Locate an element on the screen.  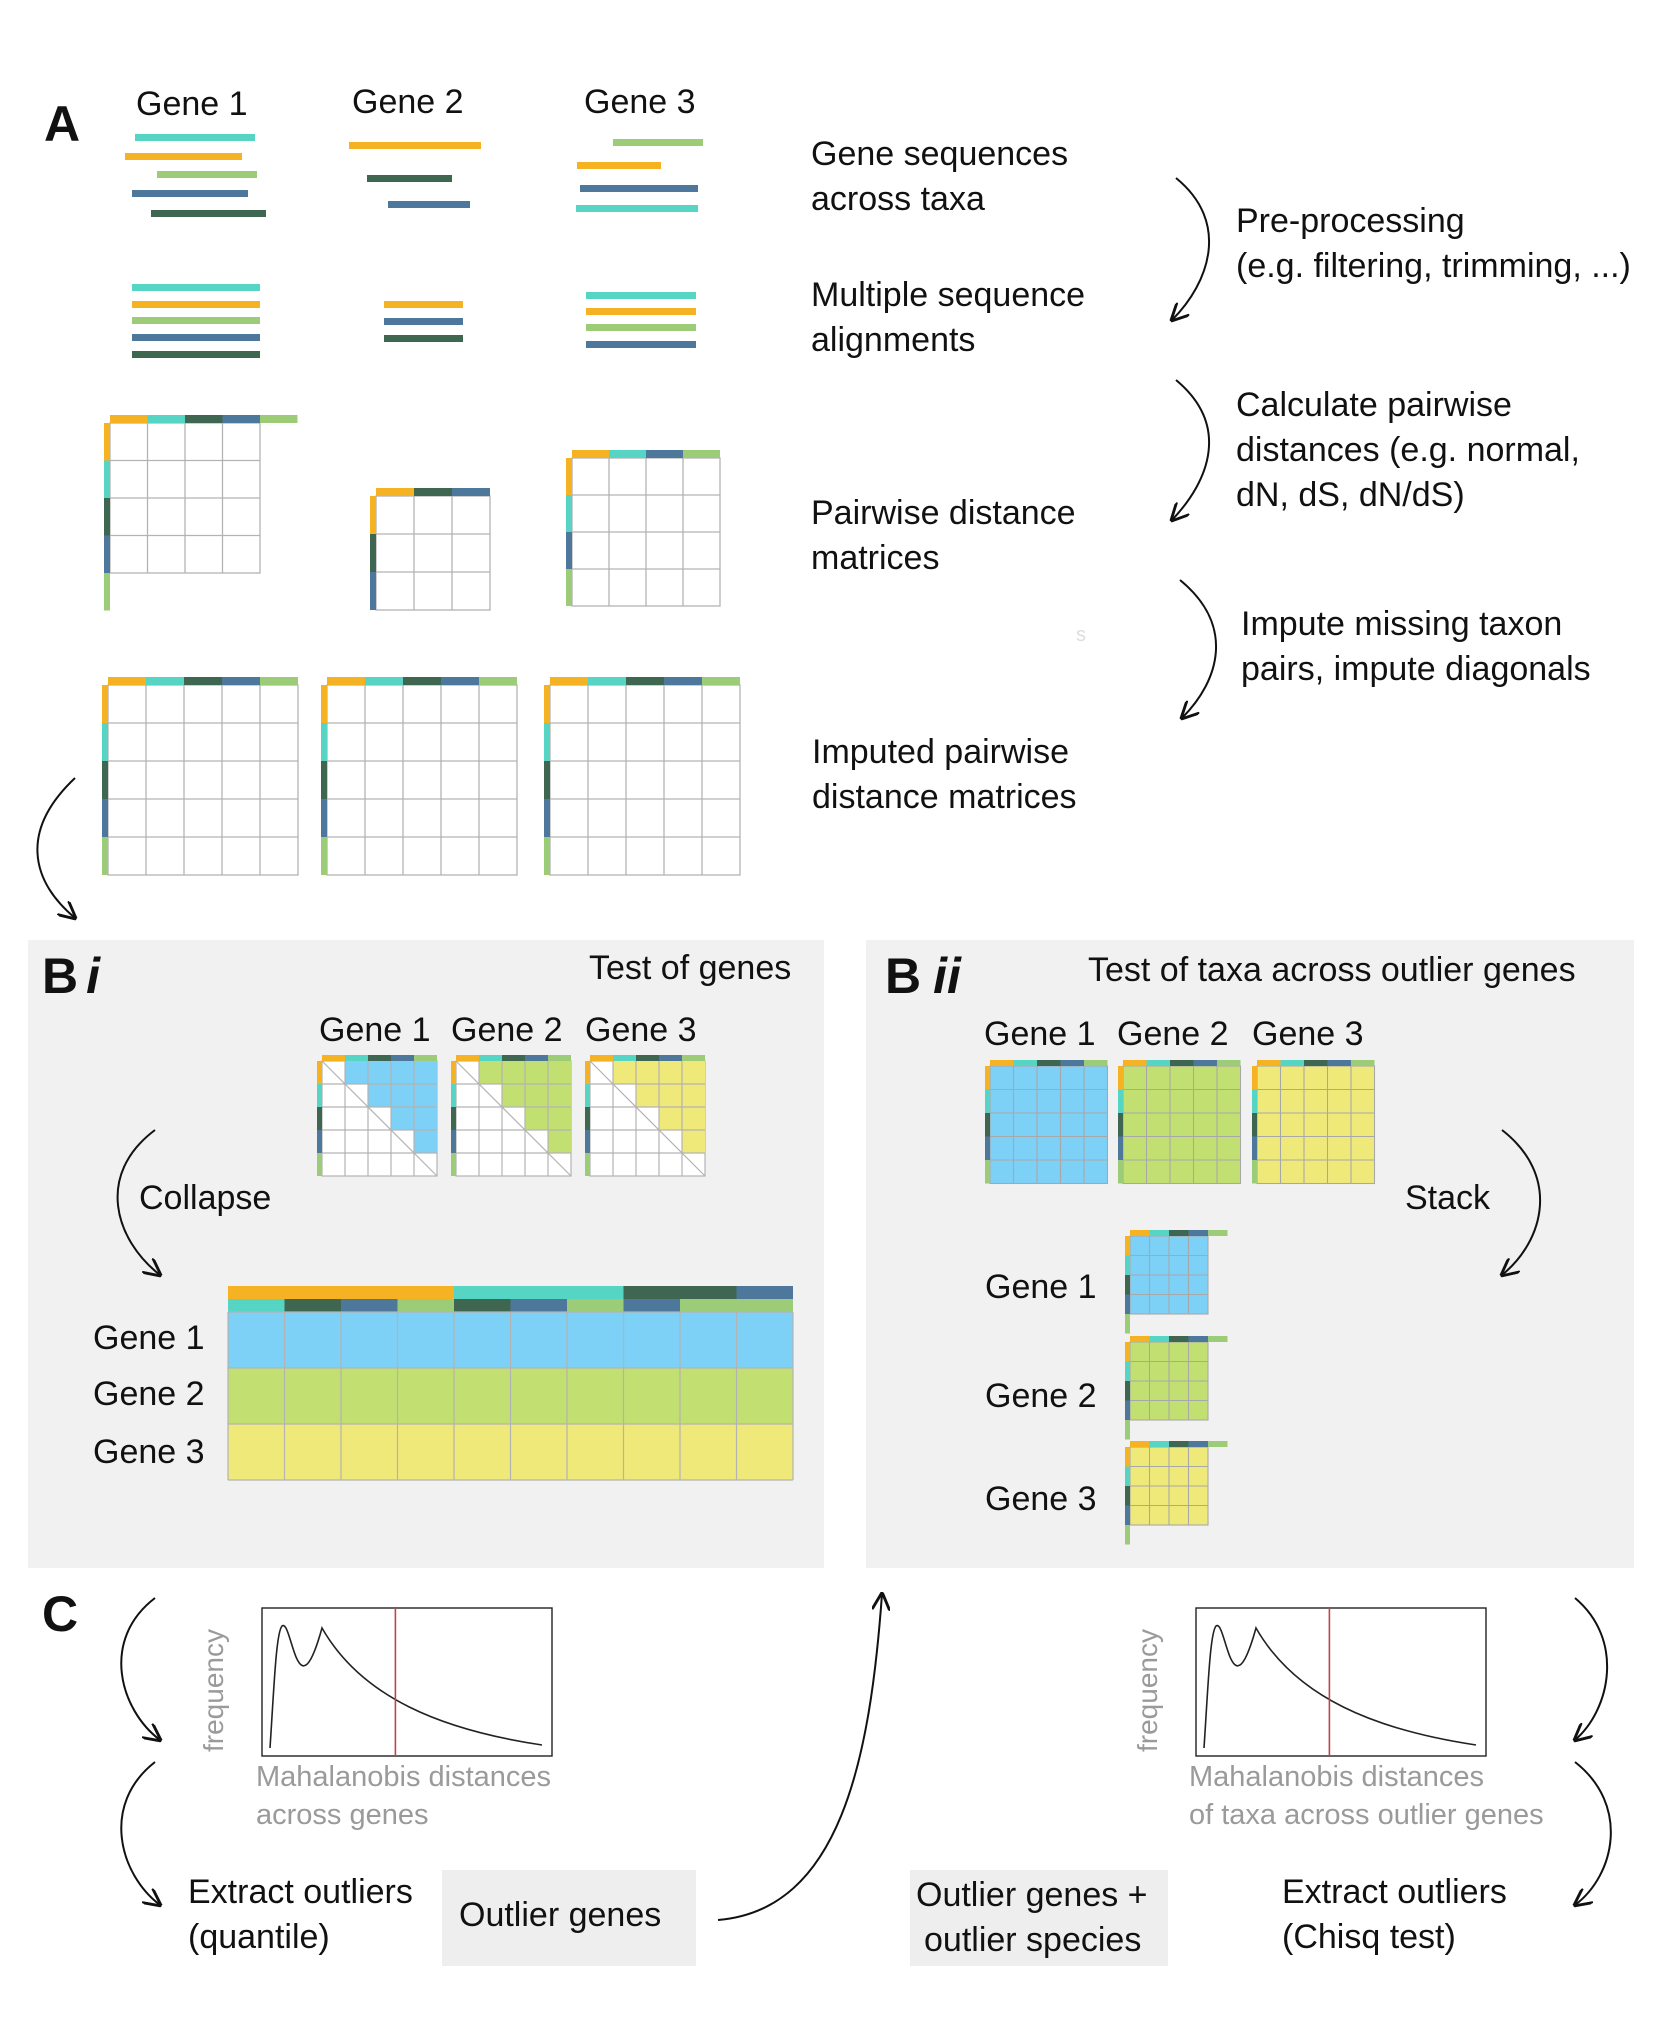
panel-bii-letter-b: B is located at coordinates (903, 976).